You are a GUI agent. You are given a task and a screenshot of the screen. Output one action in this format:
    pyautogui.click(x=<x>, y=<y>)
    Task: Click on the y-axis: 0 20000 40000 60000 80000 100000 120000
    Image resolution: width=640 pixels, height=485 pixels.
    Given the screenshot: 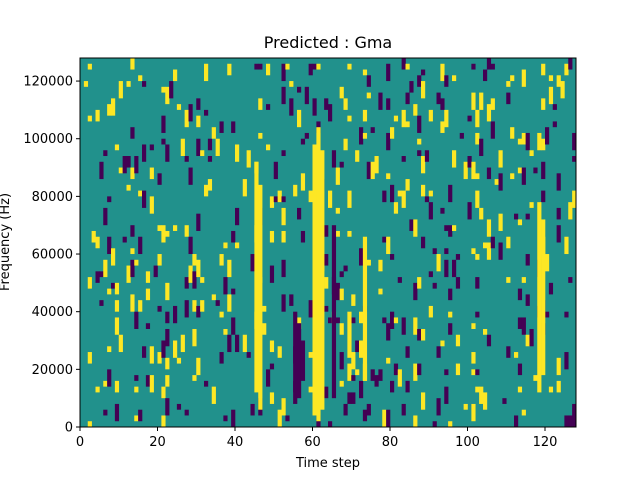 What is the action you would take?
    pyautogui.click(x=51, y=255)
    